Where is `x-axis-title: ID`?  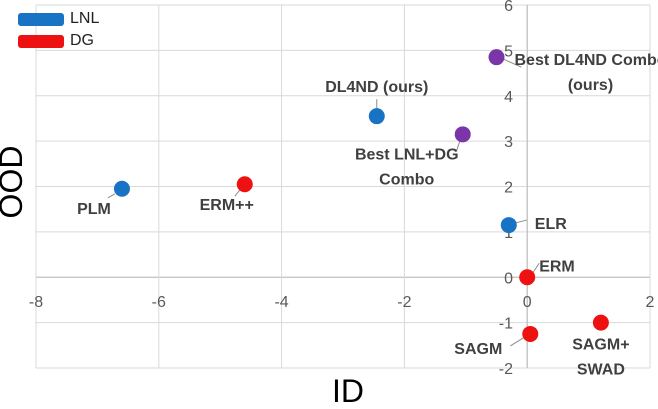
x-axis-title: ID is located at coordinates (348, 391).